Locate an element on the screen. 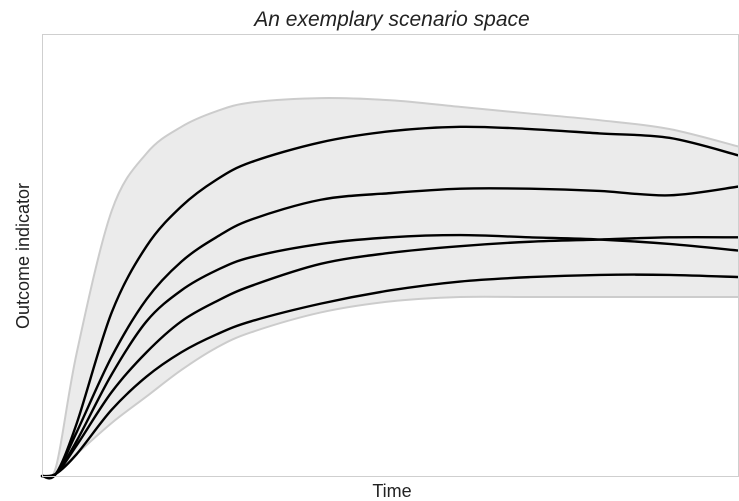 The width and height of the screenshot is (739, 501). chart-title: An exemplary scenario space is located at coordinates (390, 19).